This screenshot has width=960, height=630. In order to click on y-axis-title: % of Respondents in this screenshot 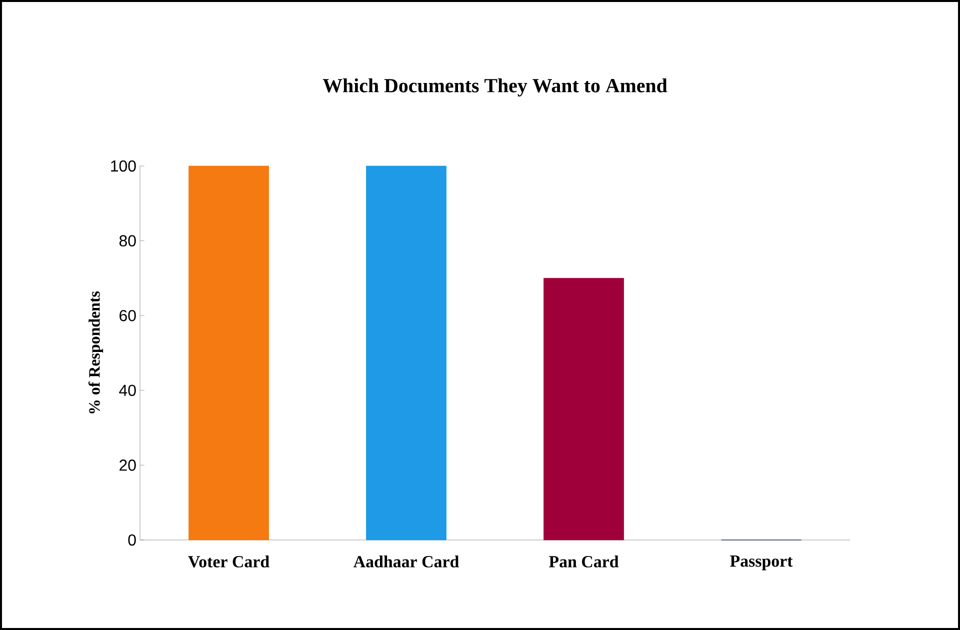, I will do `click(96, 352)`.